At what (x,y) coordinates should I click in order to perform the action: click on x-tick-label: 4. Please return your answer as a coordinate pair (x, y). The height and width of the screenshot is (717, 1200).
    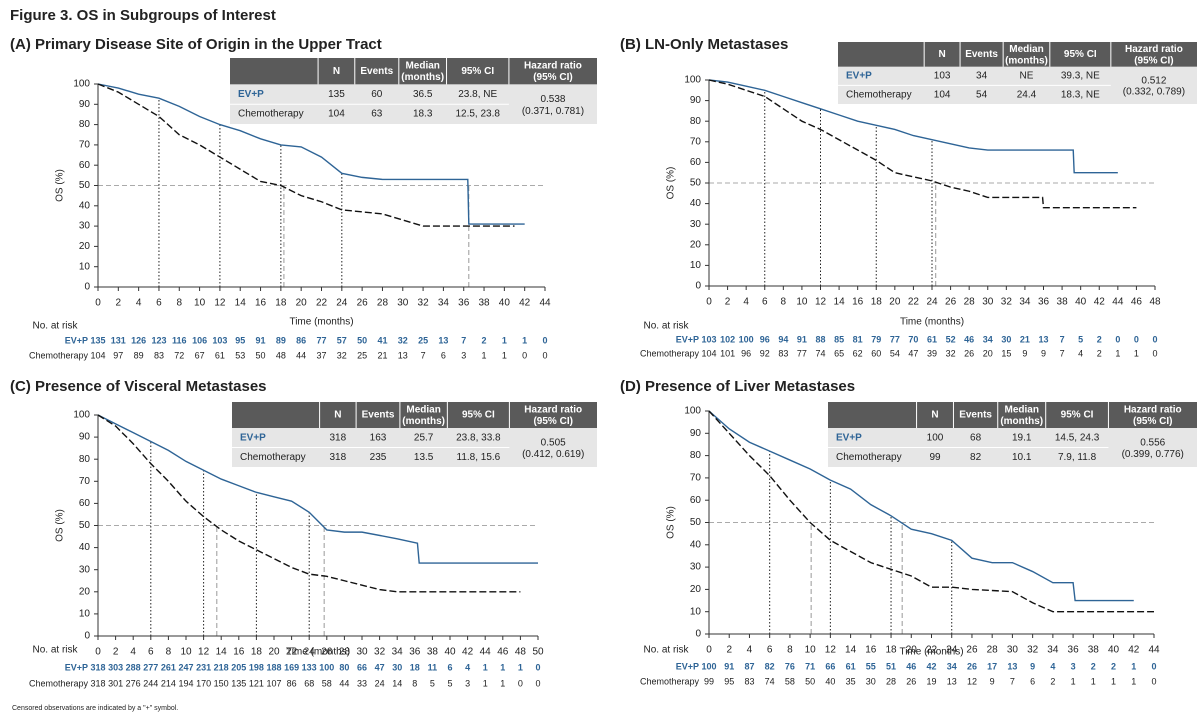
    Looking at the image, I should click on (133, 652).